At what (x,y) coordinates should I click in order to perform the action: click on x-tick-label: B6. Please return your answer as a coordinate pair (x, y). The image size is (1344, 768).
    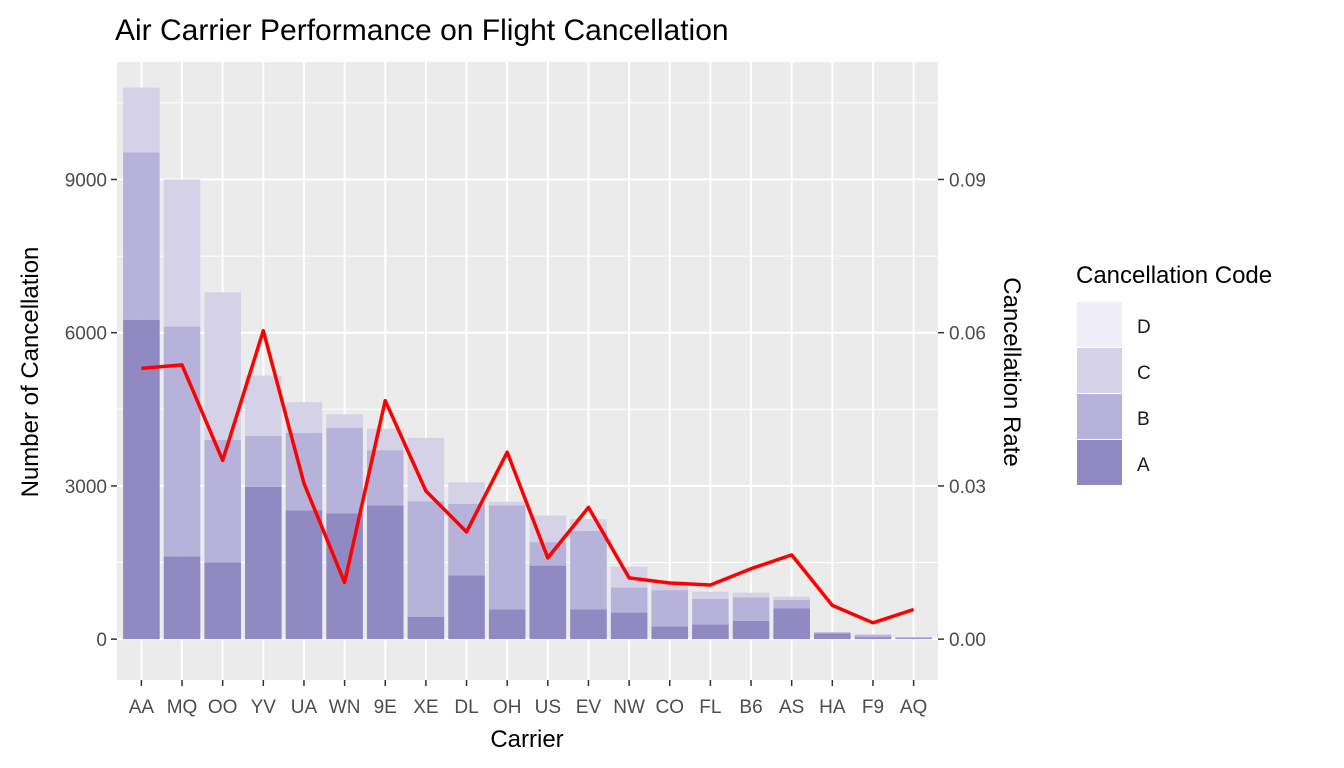
    Looking at the image, I should click on (750, 707).